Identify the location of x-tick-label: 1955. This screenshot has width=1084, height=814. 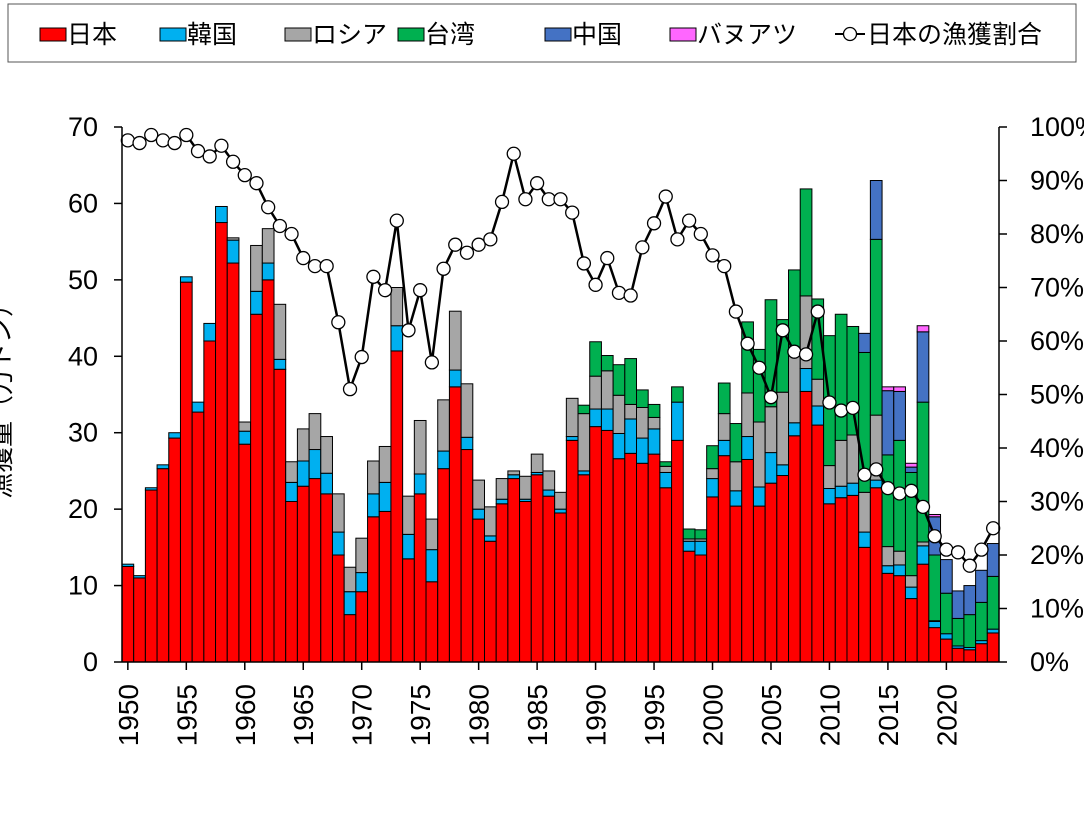
(186, 715).